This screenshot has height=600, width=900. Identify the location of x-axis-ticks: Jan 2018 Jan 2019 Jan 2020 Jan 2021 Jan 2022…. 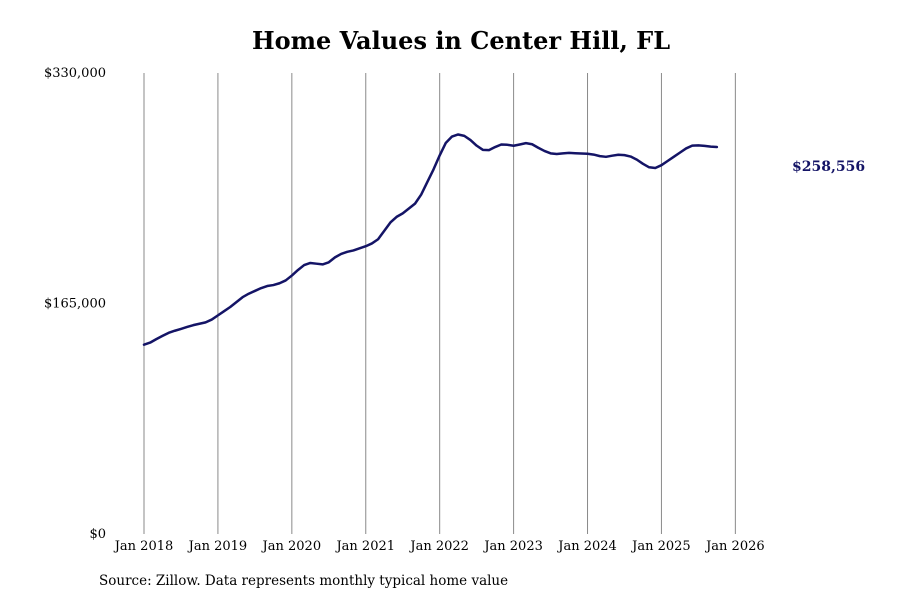
(439, 546).